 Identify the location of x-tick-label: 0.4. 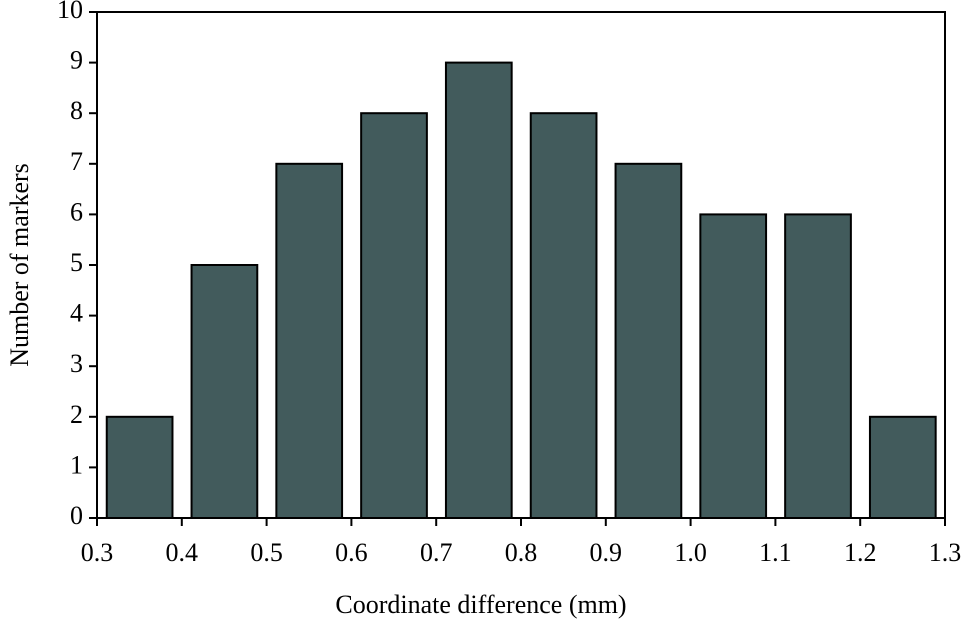
(182, 552).